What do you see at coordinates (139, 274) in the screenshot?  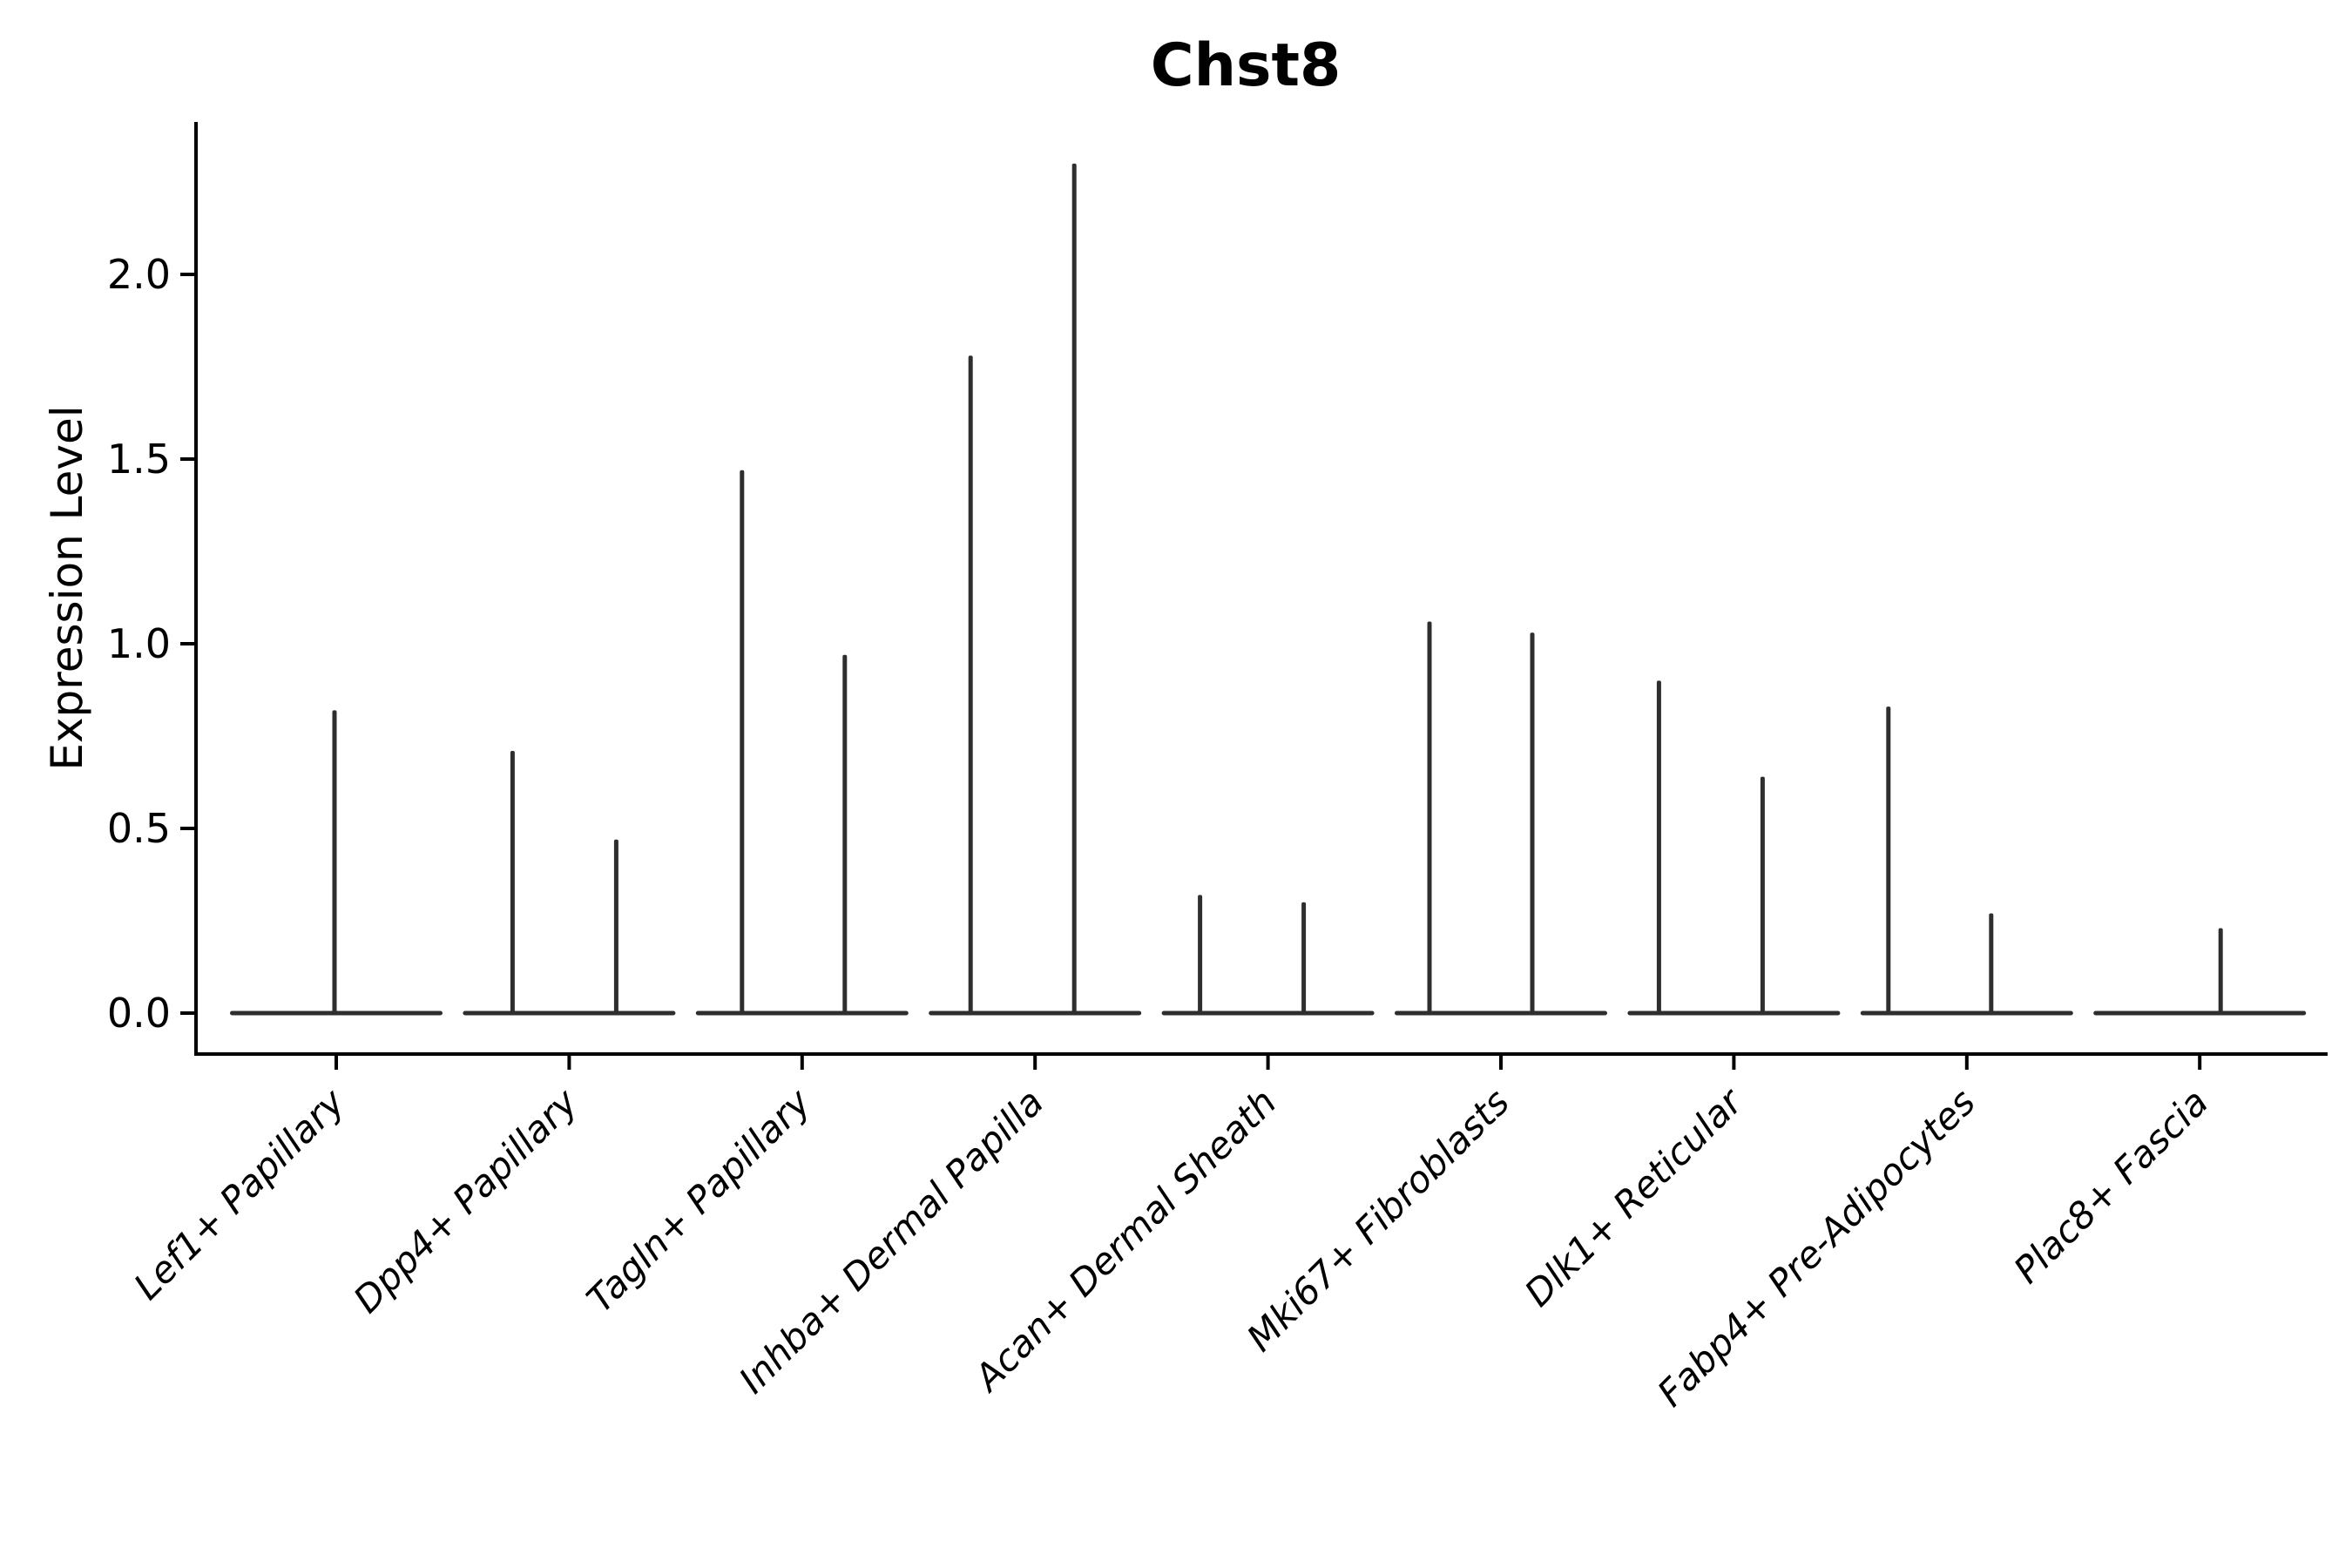 I see `y-tick-label: 2.0` at bounding box center [139, 274].